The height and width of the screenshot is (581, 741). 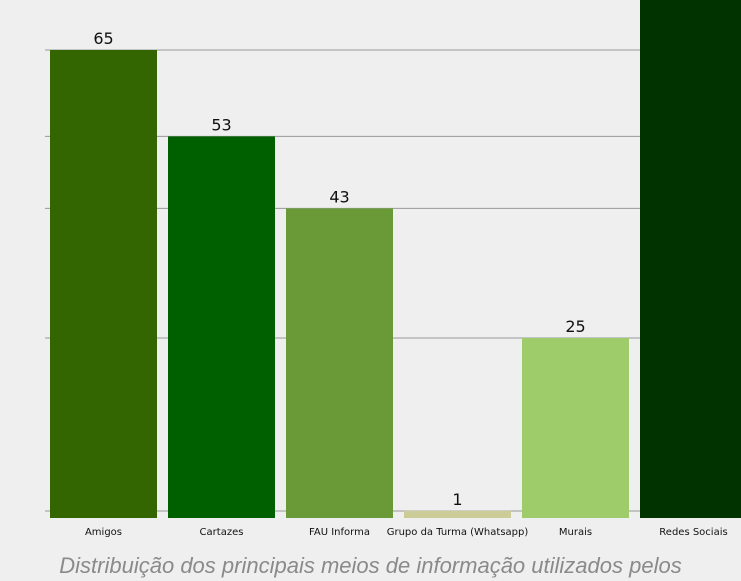 What do you see at coordinates (103, 38) in the screenshot?
I see `data-label: 65` at bounding box center [103, 38].